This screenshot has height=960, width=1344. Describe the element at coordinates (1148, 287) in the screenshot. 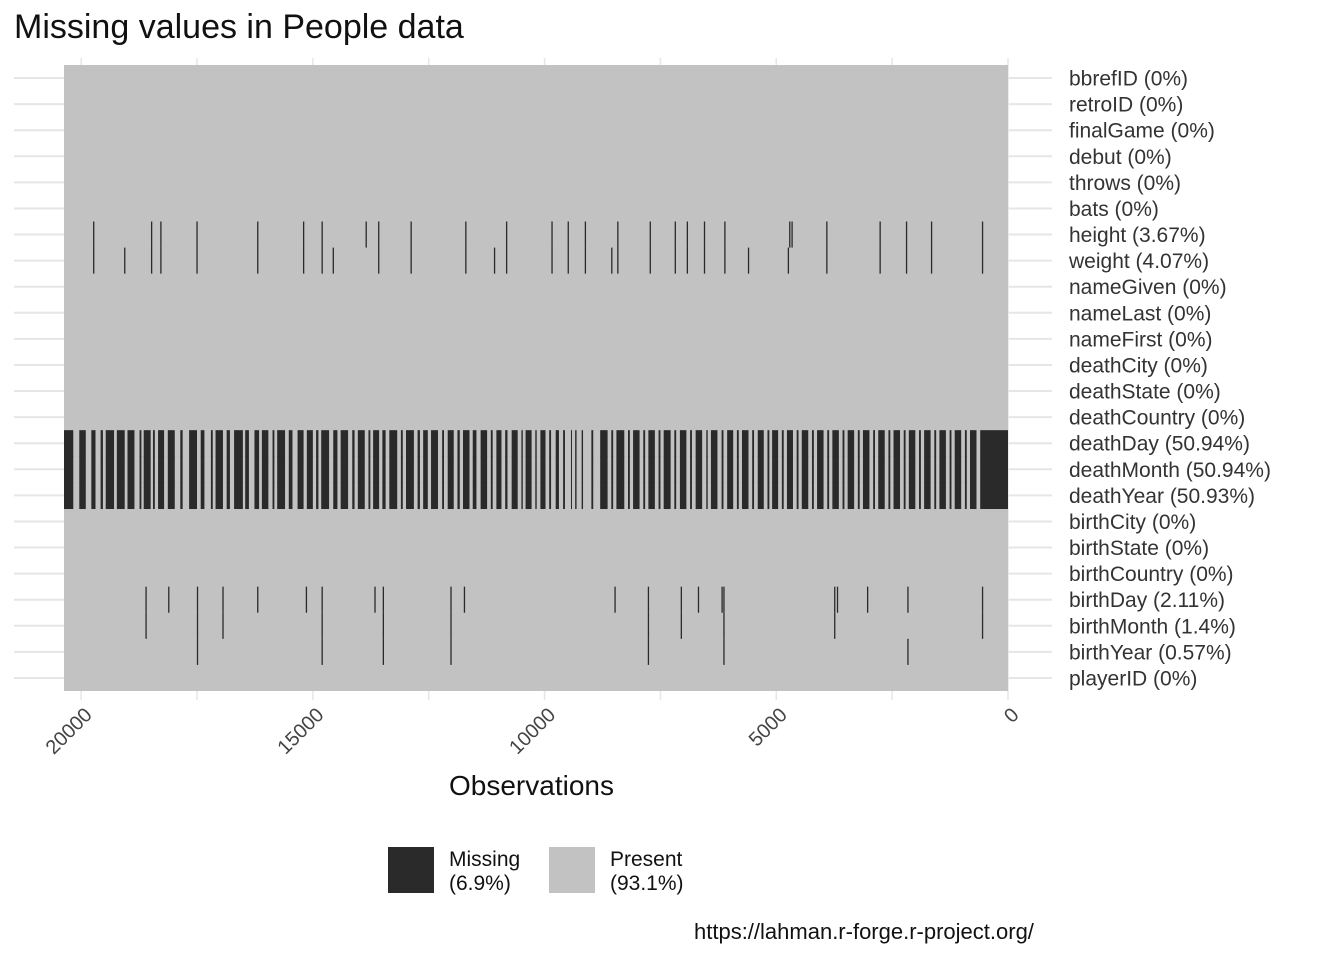

I see `variable-label: nameGiven (0%)` at that location.